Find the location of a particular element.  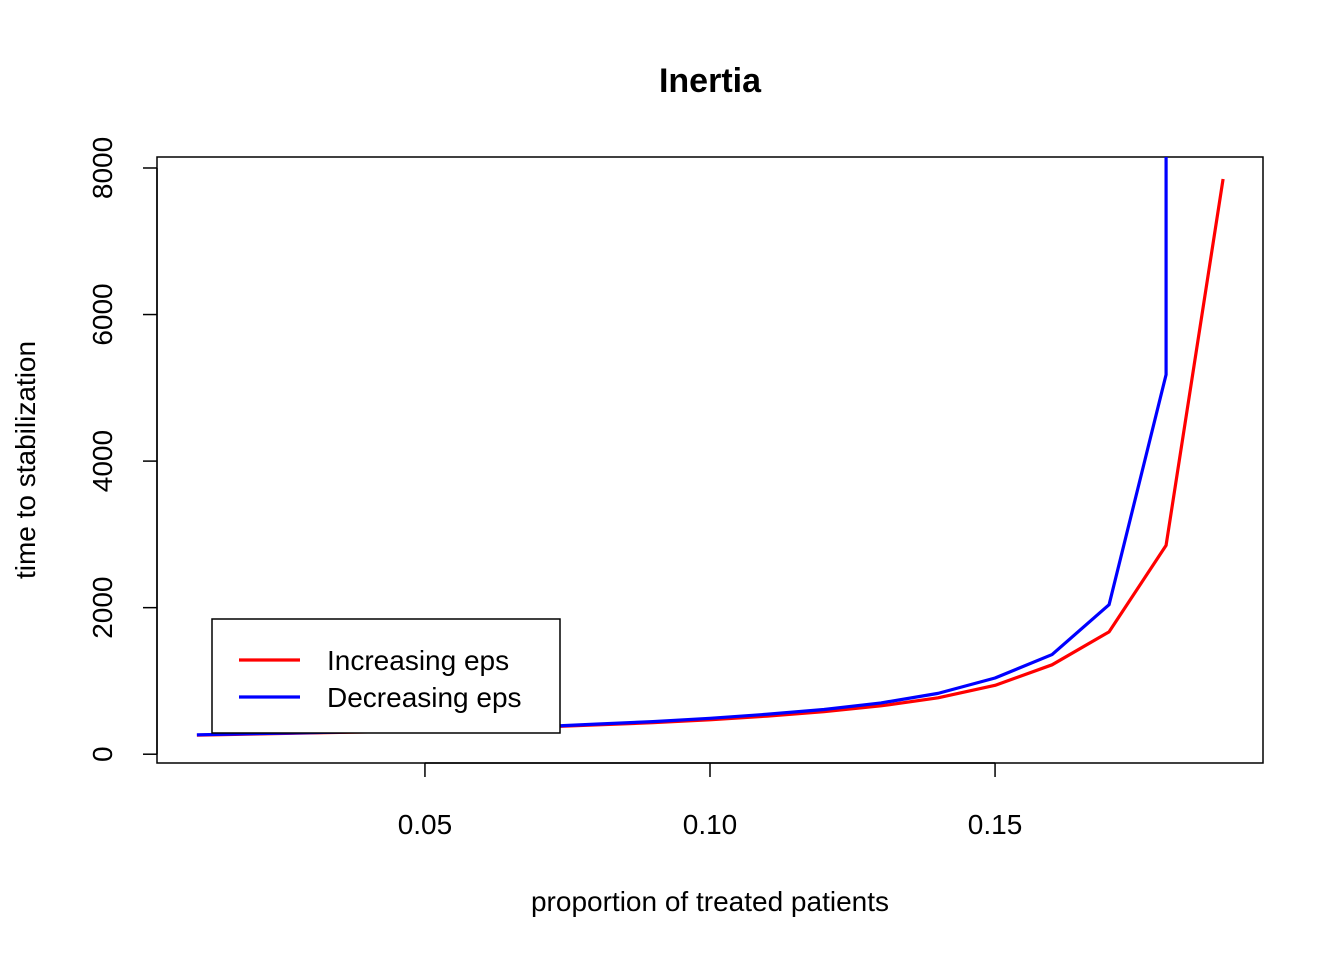

y-tick-label: 2000 is located at coordinates (102, 608).